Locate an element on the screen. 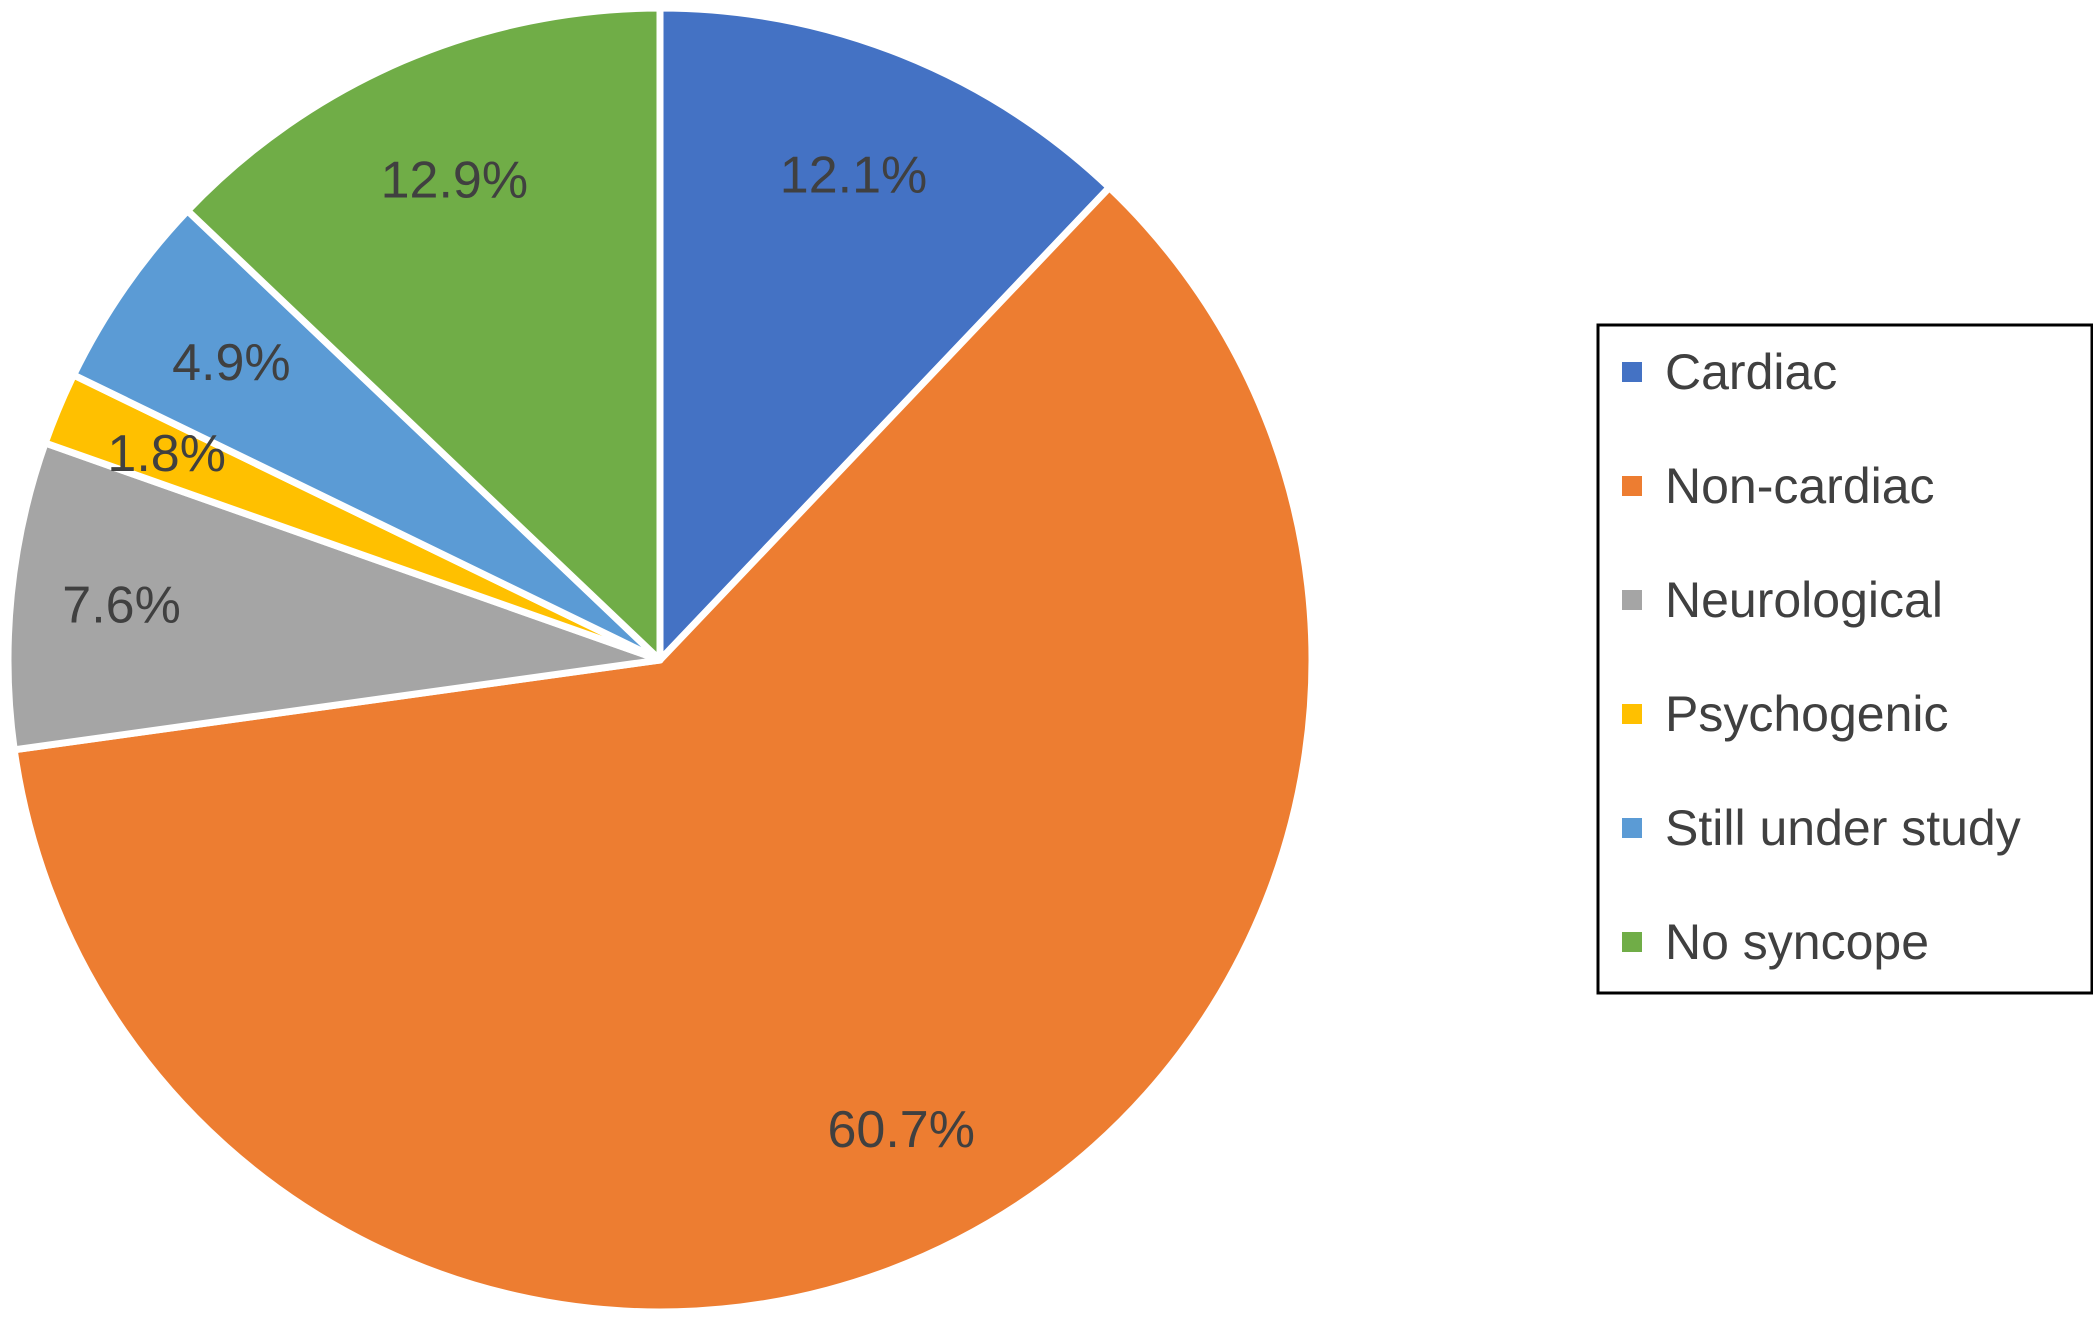  legend-item-non-cardiac: Non-cardiac is located at coordinates (1778, 486).